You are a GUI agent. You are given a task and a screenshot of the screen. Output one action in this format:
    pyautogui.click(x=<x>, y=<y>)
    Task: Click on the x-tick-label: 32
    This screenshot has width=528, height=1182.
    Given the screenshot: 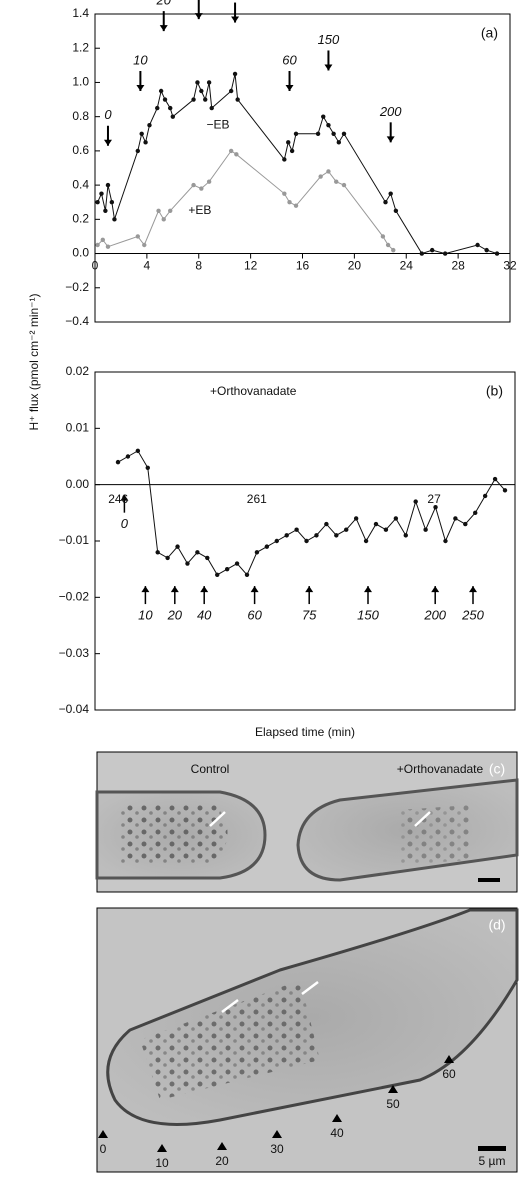 What is the action you would take?
    pyautogui.click(x=510, y=266)
    